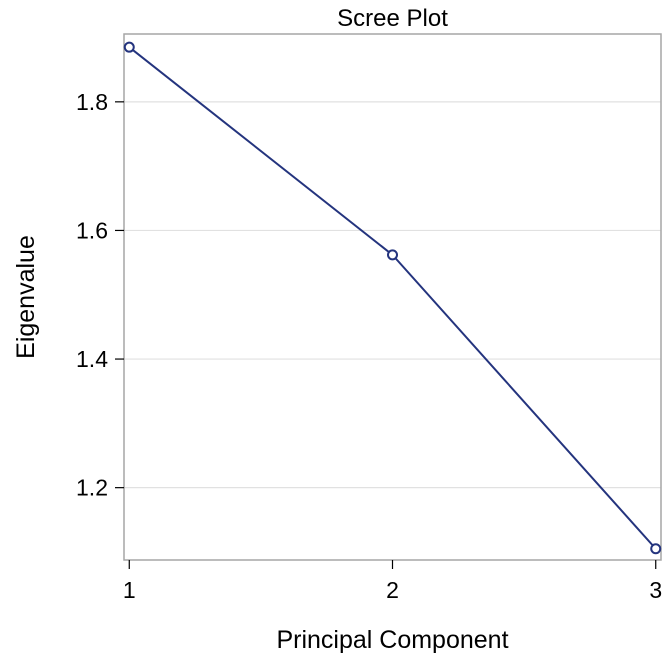  I want to click on x-tick-label-1: 1, so click(129, 590).